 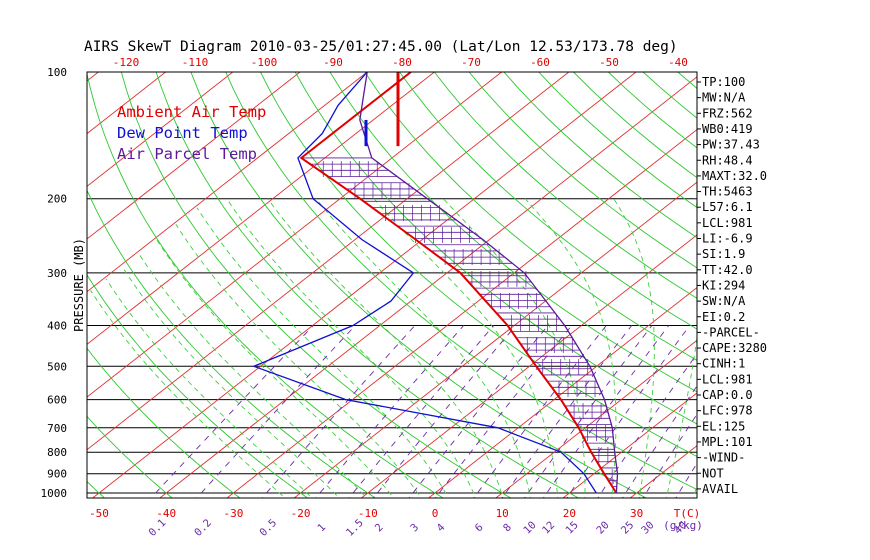 I want to click on mixing-ratio-label: 3, so click(x=414, y=527).